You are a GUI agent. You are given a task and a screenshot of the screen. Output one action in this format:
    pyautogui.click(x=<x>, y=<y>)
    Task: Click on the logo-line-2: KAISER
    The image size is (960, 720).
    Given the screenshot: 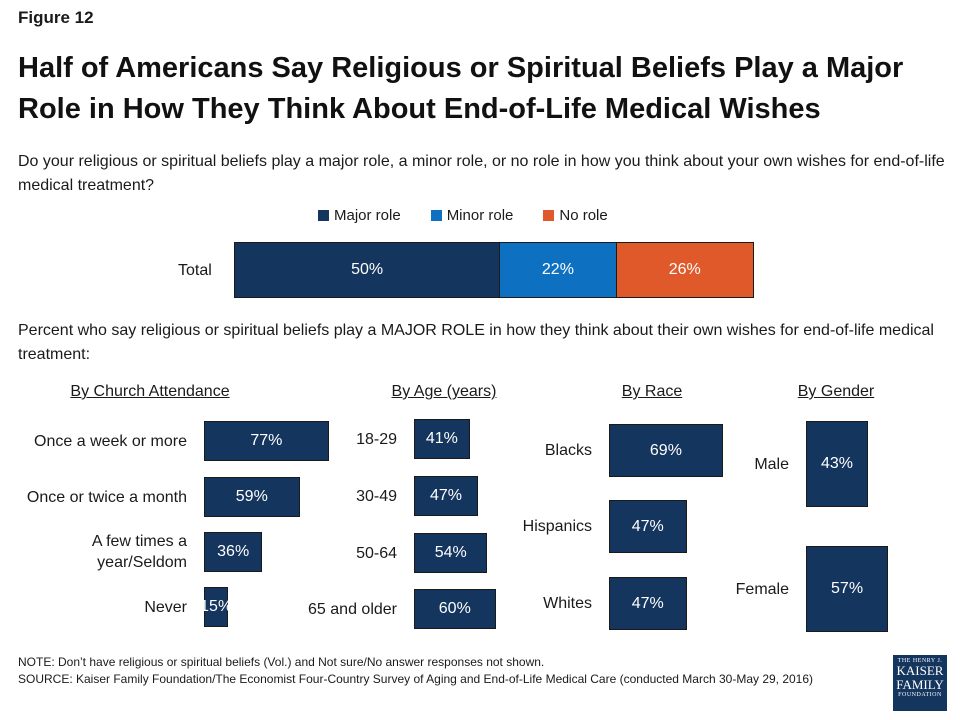 What is the action you would take?
    pyautogui.click(x=920, y=670)
    